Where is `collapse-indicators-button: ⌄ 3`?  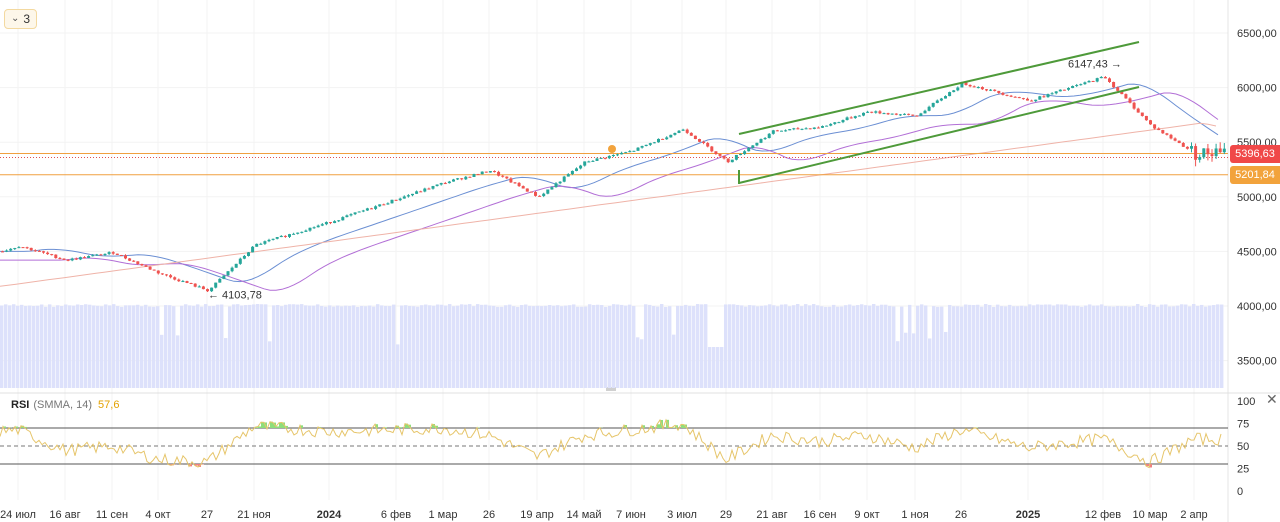
collapse-indicators-button: ⌄ 3 is located at coordinates (21, 19).